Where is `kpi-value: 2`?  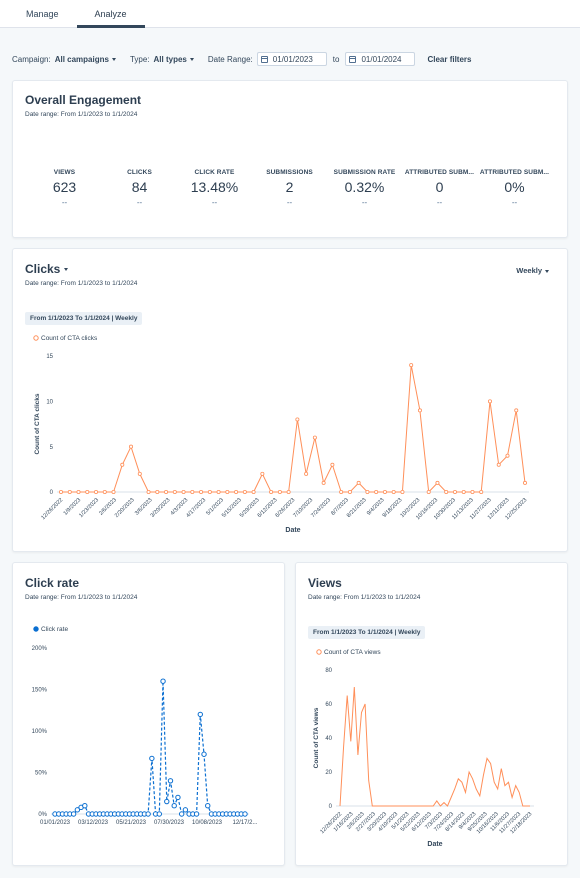 kpi-value: 2 is located at coordinates (289, 187).